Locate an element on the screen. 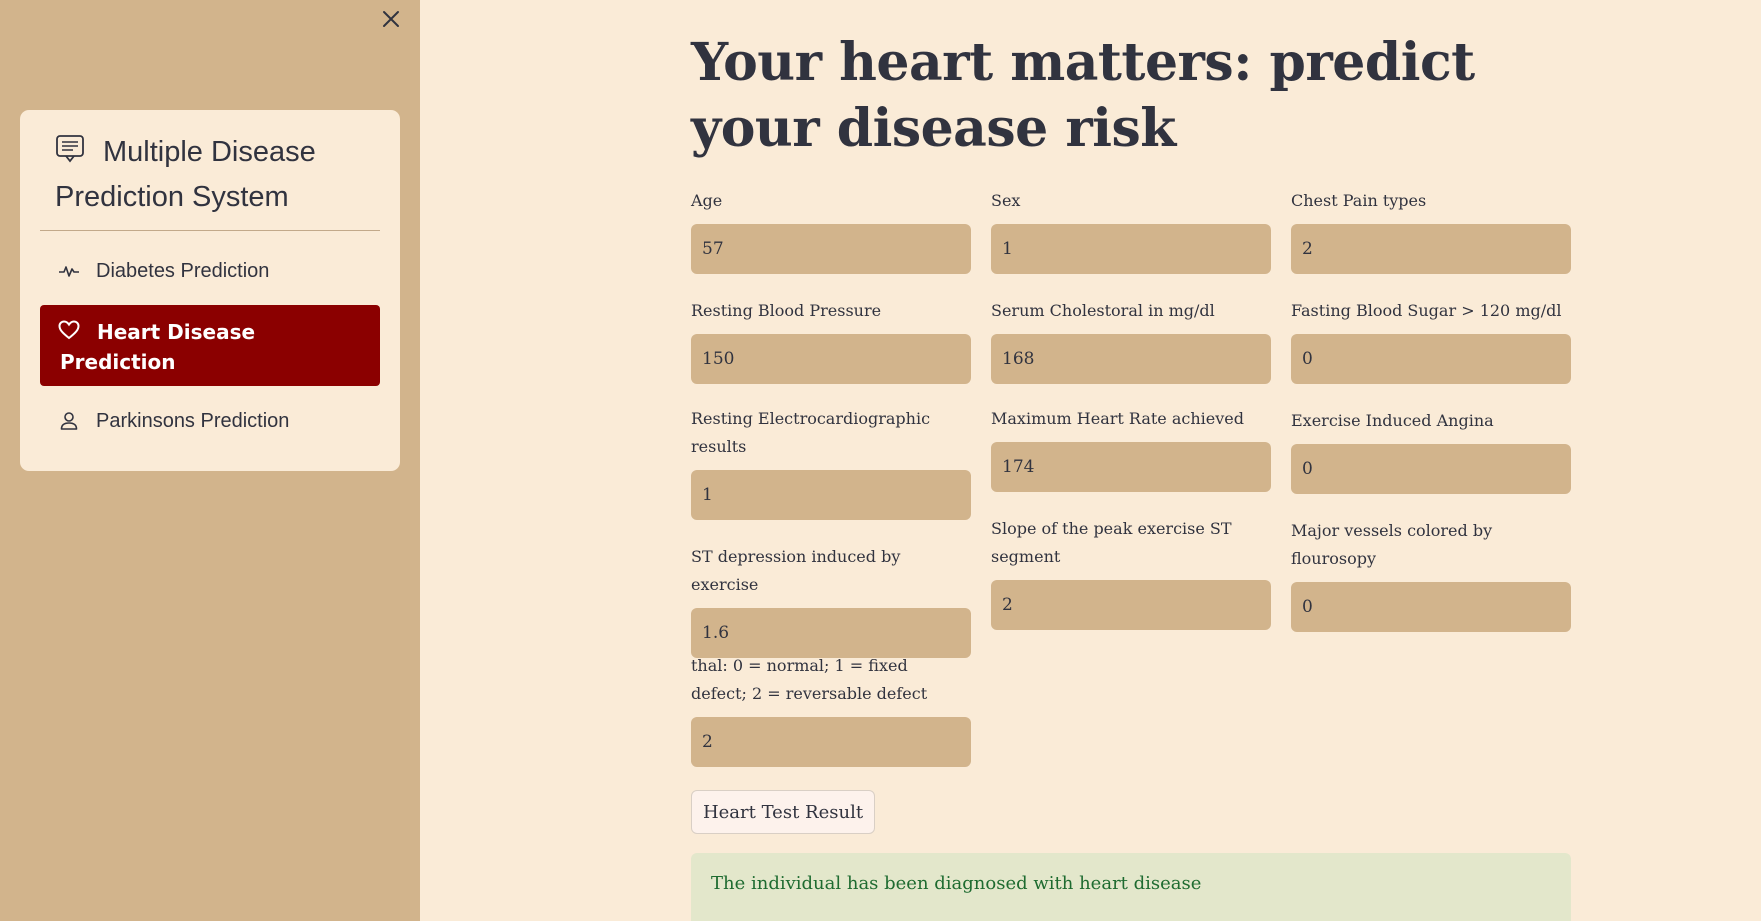  field-label: Resting Electrocardiographic results is located at coordinates (811, 432).